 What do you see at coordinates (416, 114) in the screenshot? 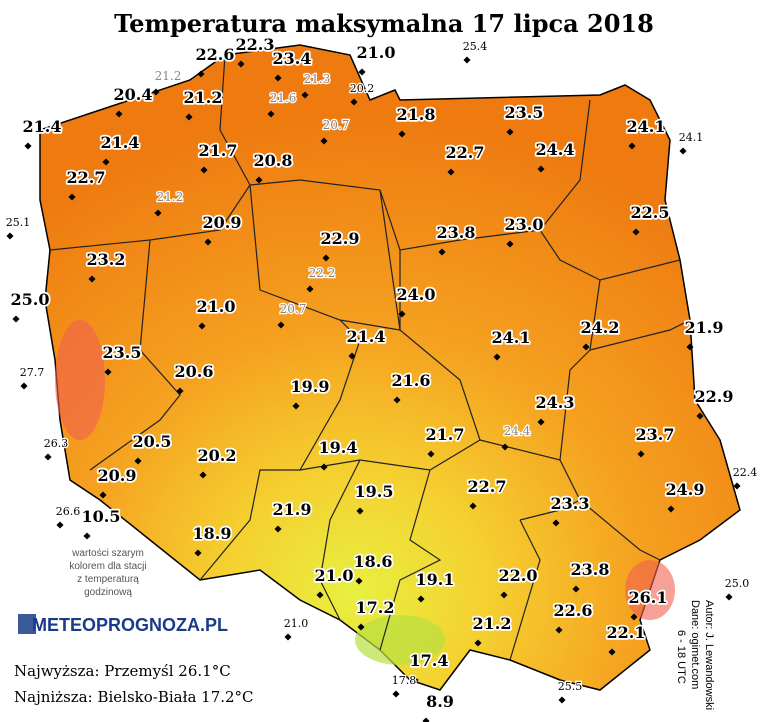
I see `station-value: 21.8` at bounding box center [416, 114].